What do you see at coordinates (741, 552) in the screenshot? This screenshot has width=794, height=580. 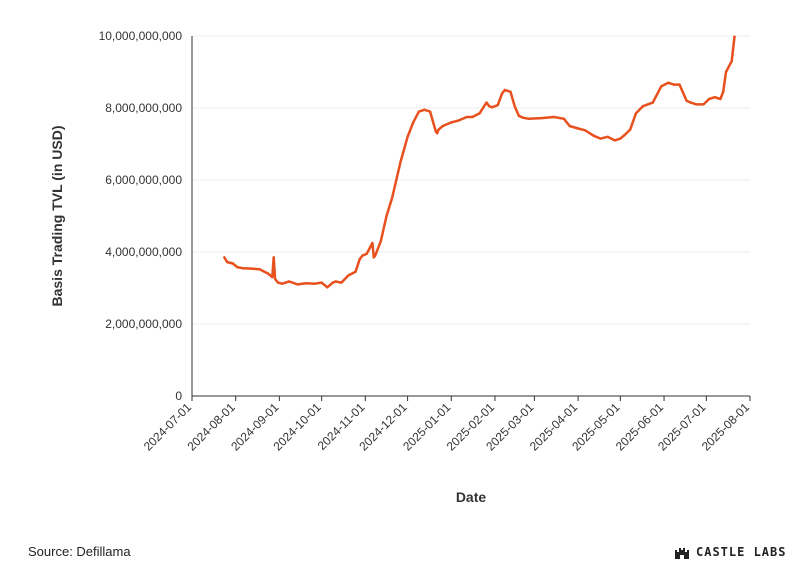 I see `brand-name: CASTLE LABS` at bounding box center [741, 552].